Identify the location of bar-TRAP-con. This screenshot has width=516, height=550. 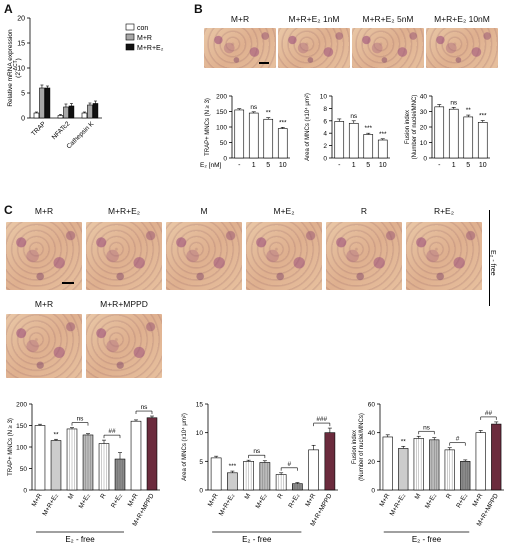
(36, 115).